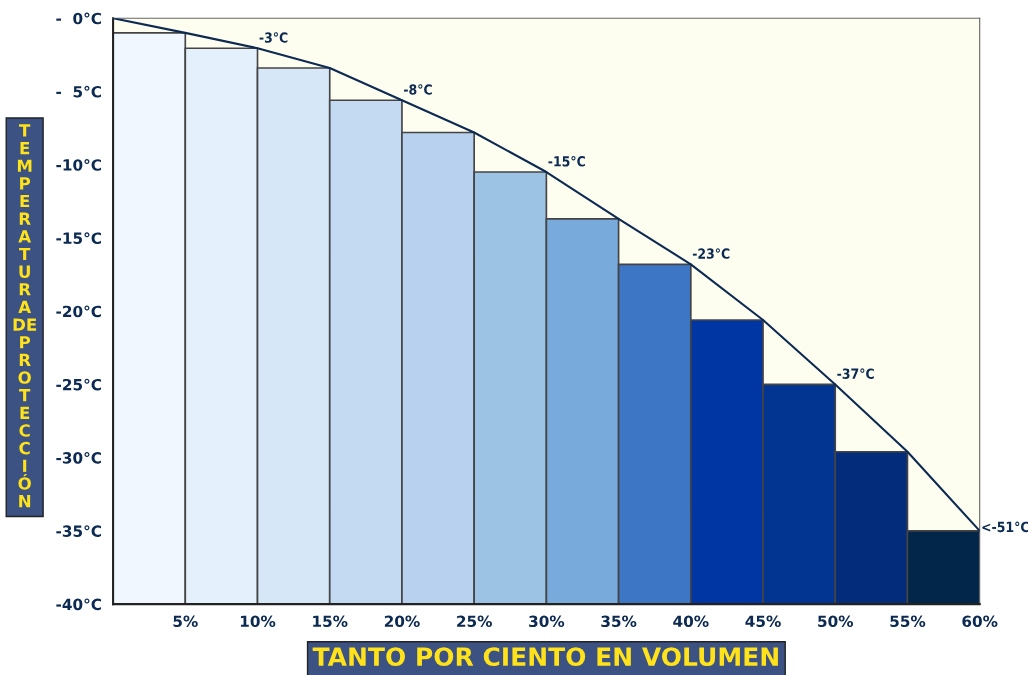  What do you see at coordinates (78, 165) in the screenshot?
I see `y-tick-label: -10°C` at bounding box center [78, 165].